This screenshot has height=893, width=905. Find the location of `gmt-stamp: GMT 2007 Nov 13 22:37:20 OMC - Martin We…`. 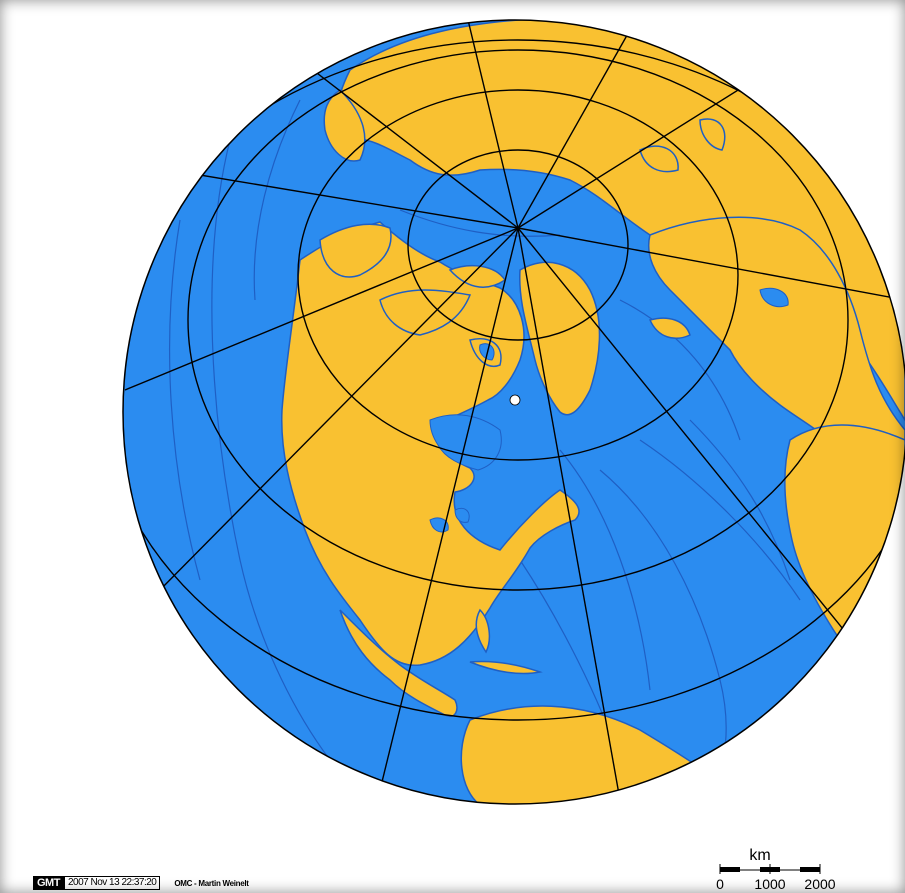

gmt-stamp: GMT 2007 Nov 13 22:37:20 OMC - Martin We… is located at coordinates (141, 883).